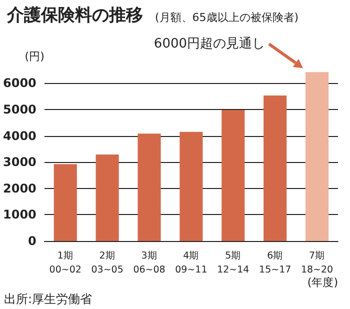 The image size is (350, 309). What do you see at coordinates (34, 56) in the screenshot?
I see `y-axis-title: (円)` at bounding box center [34, 56].